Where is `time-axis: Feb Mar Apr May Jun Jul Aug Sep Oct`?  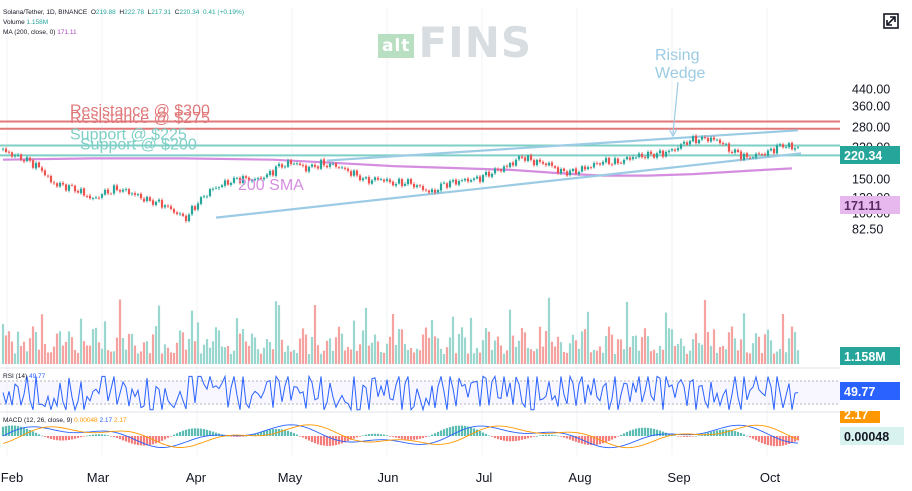 time-axis: Feb Mar Apr May Jun Jul Aug Sep Oct is located at coordinates (391, 477).